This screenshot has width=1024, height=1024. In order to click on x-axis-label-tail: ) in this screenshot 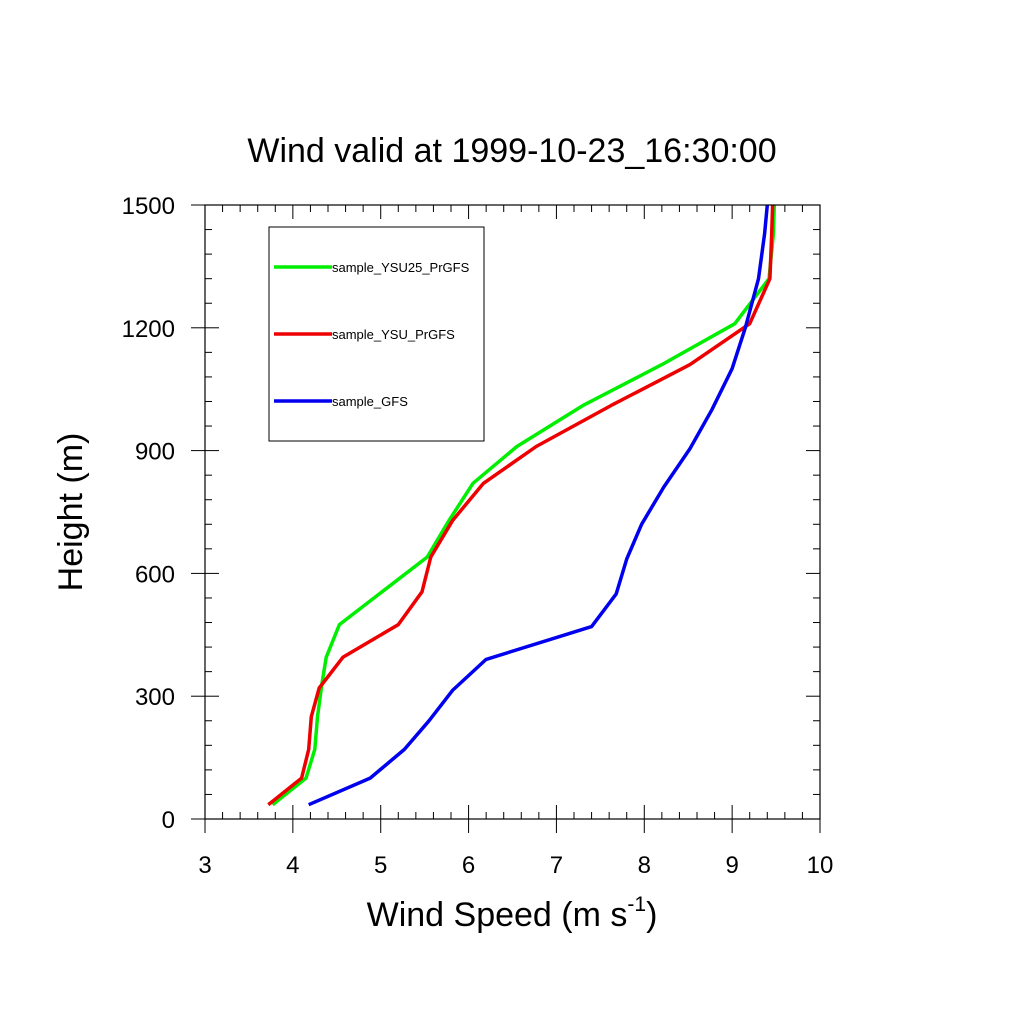, I will do `click(651, 915)`.